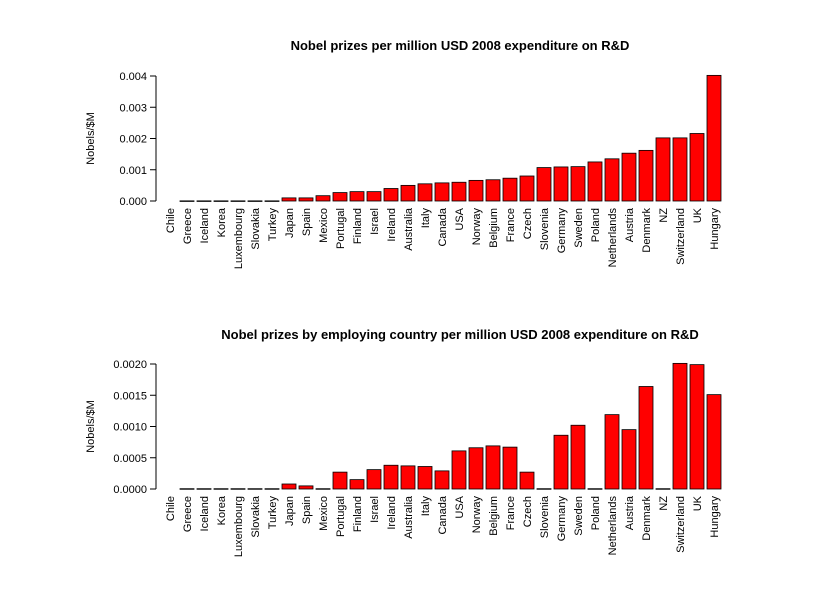 Image resolution: width=820 pixels, height=616 pixels. What do you see at coordinates (171, 220) in the screenshot?
I see `chart-top-category-label: Chile` at bounding box center [171, 220].